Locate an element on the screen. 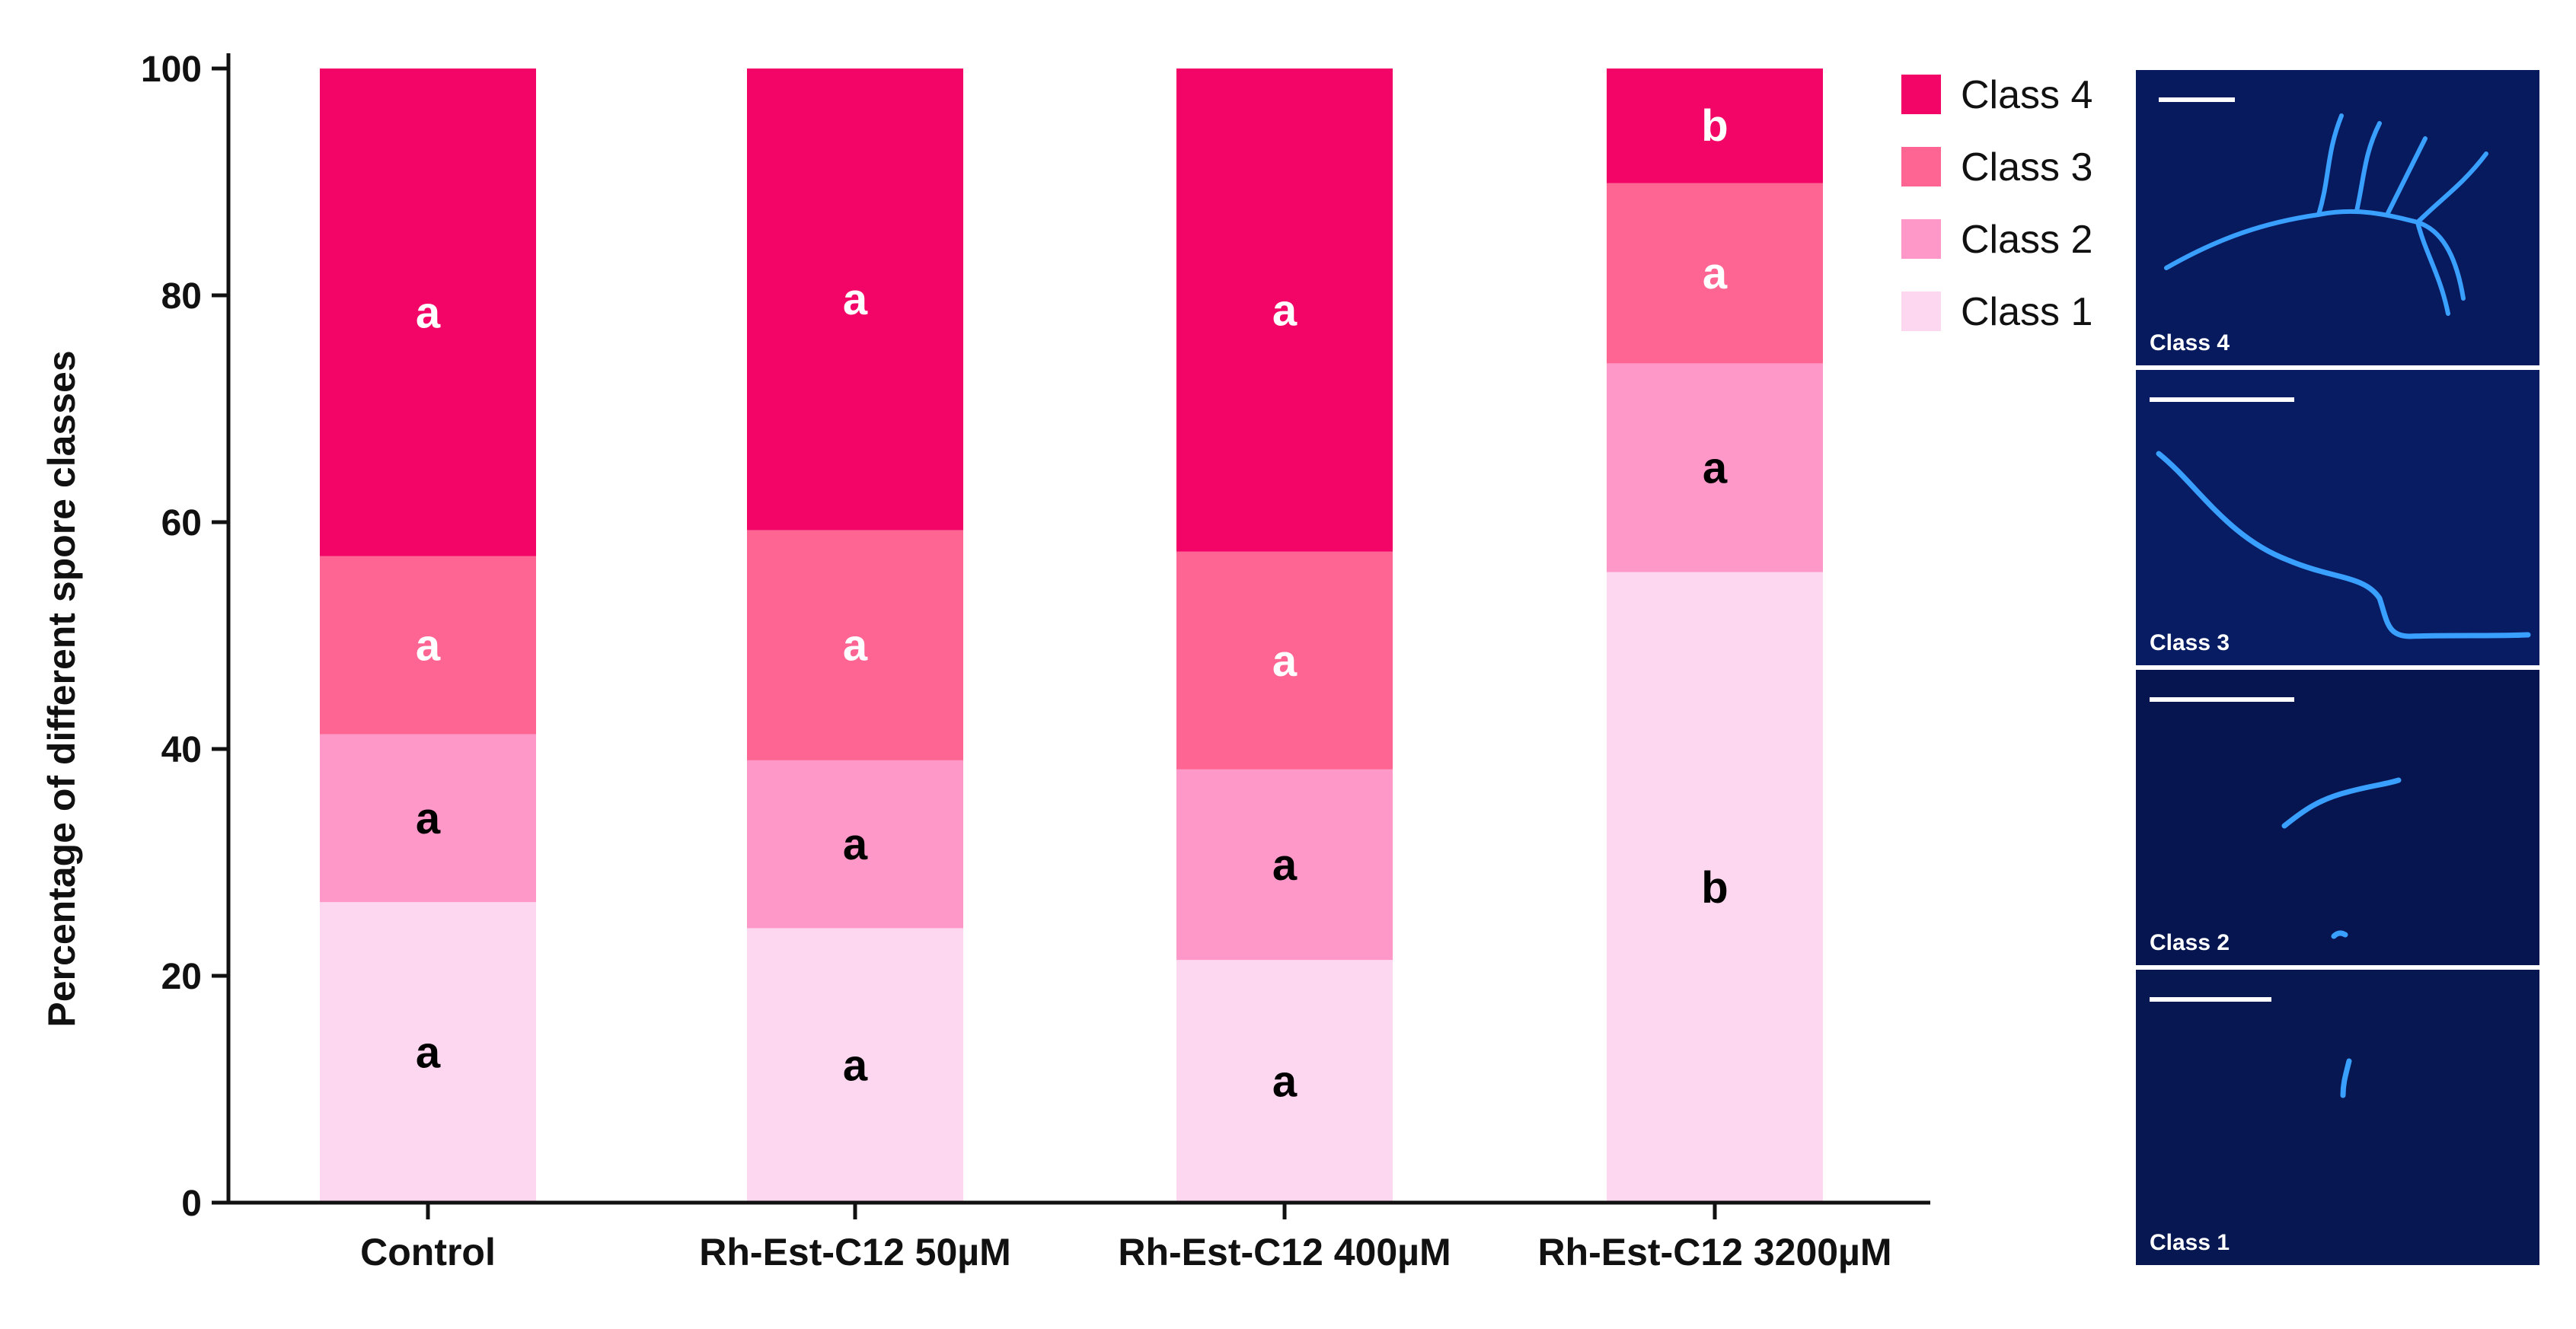 This screenshot has height=1329, width=2576. legend-label: Class 1 is located at coordinates (2026, 312).